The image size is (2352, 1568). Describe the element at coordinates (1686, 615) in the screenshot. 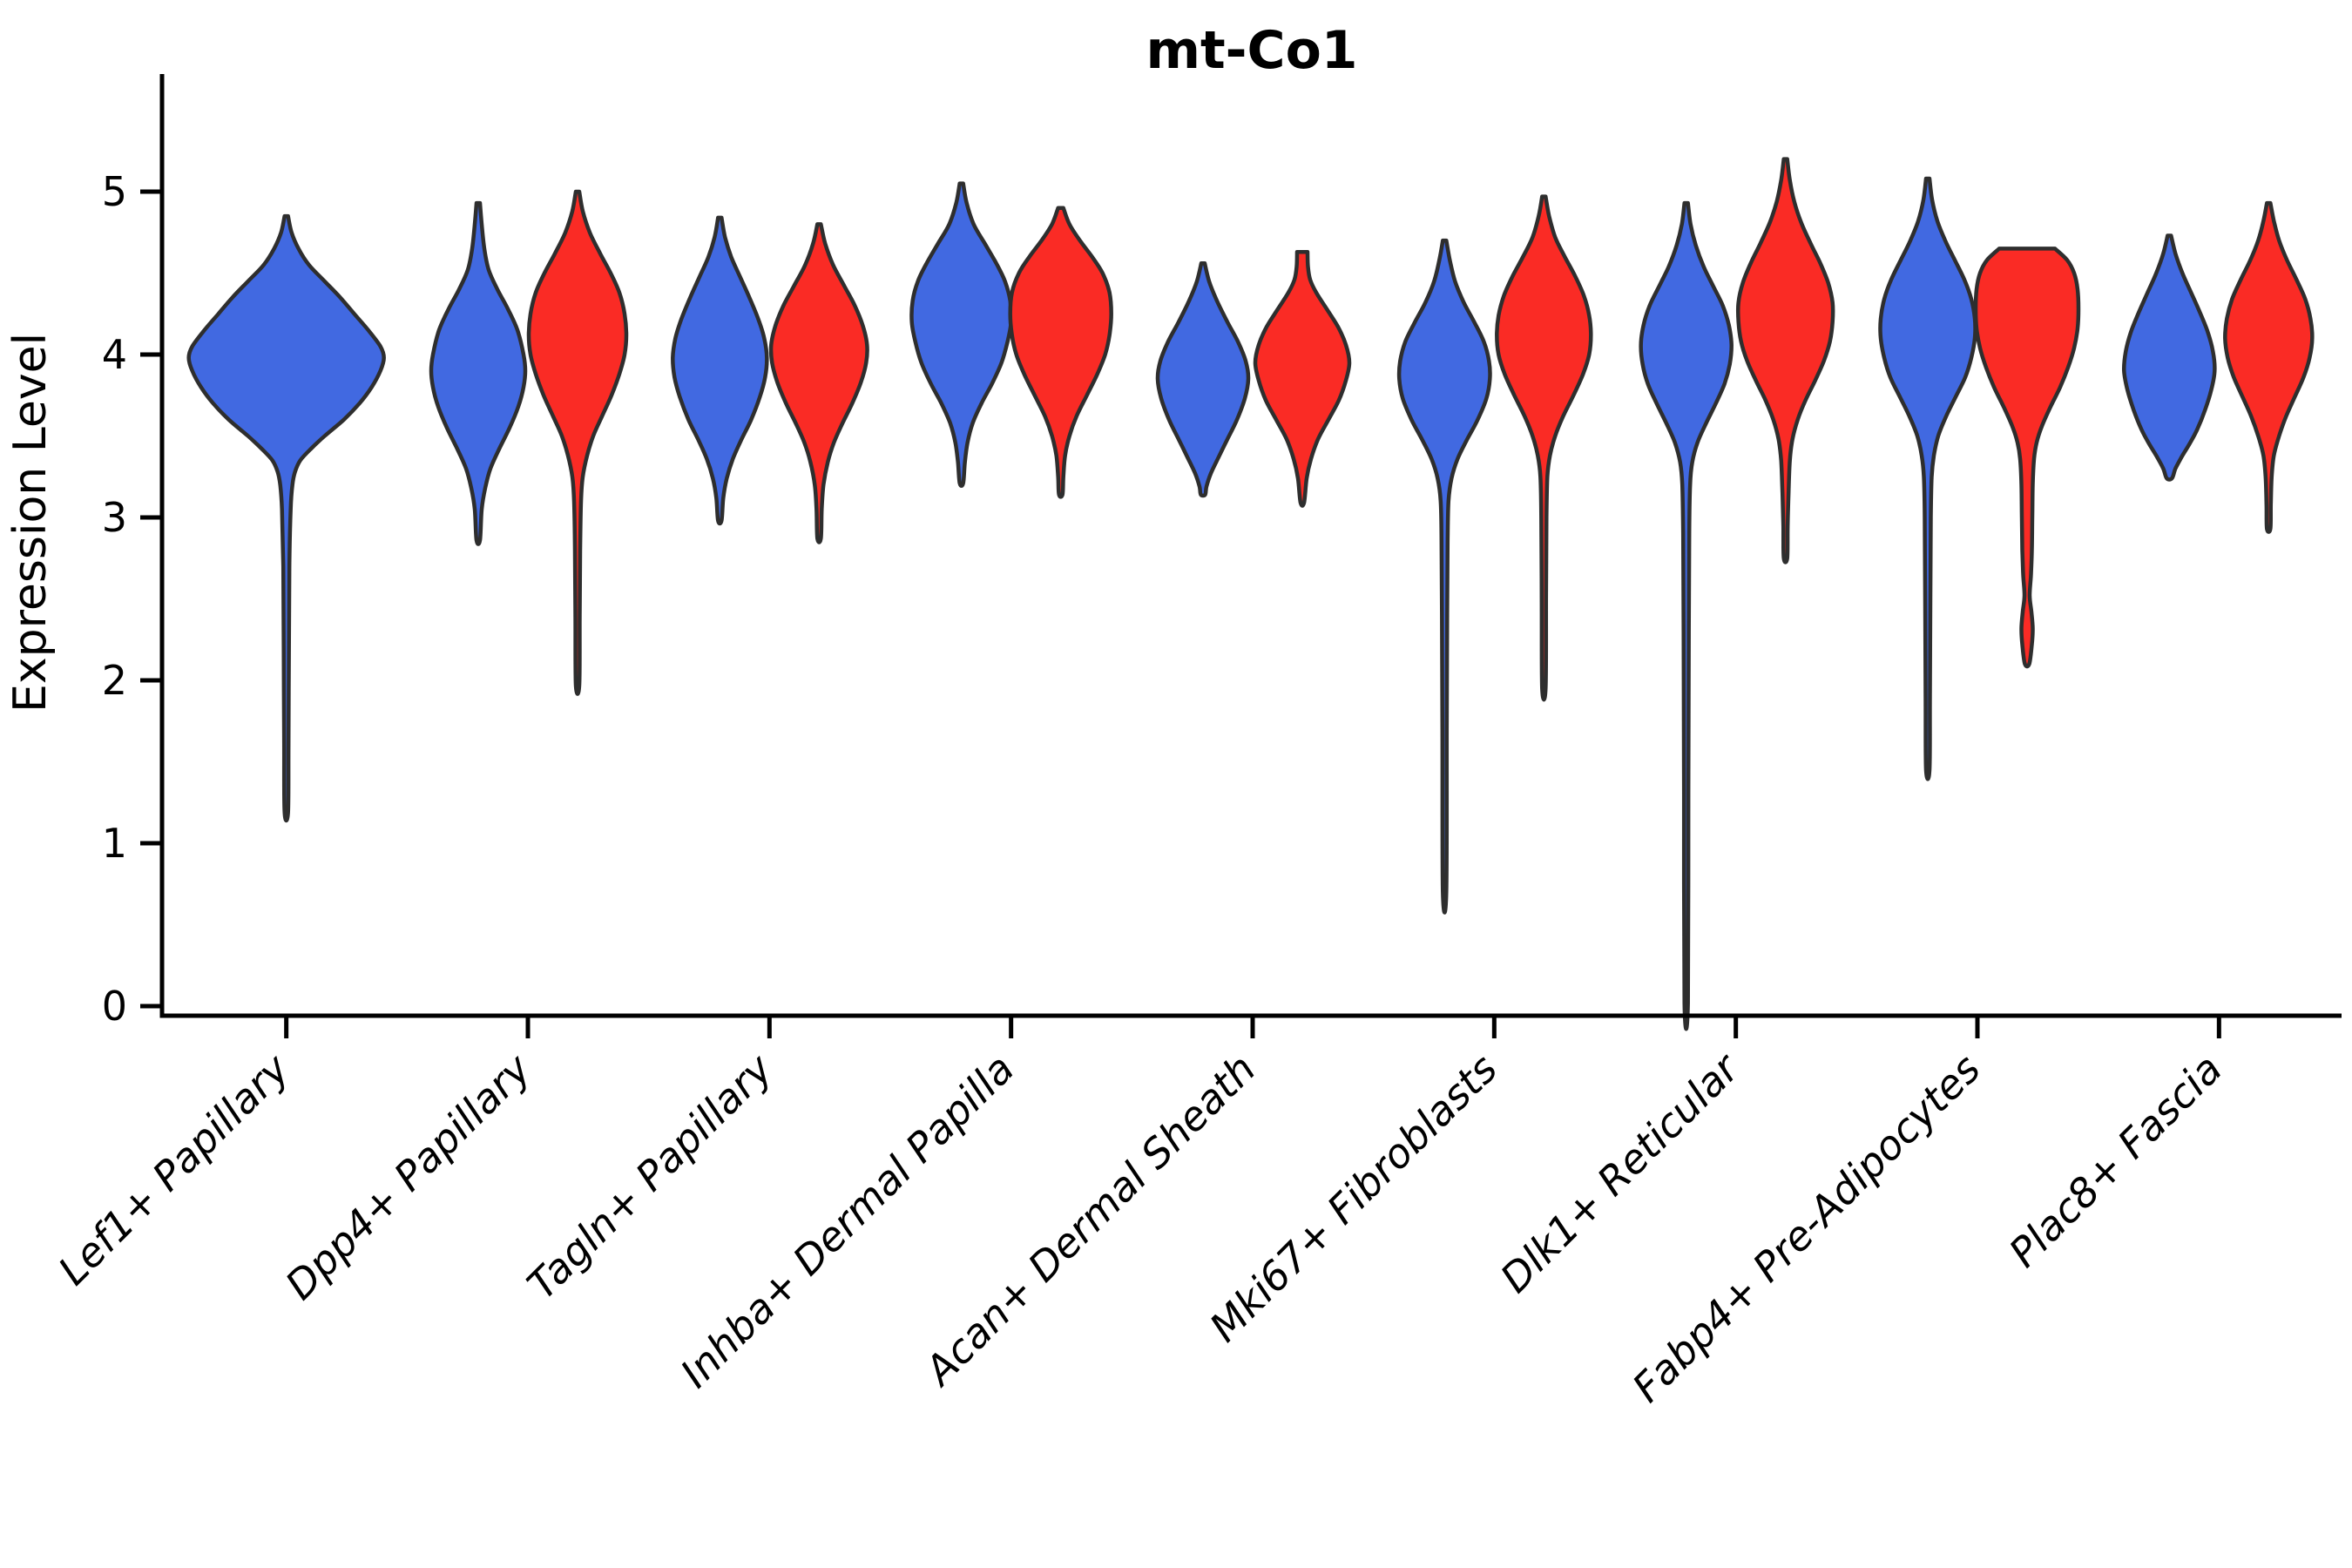

I see `violin-dlk1-reticular-blue` at that location.